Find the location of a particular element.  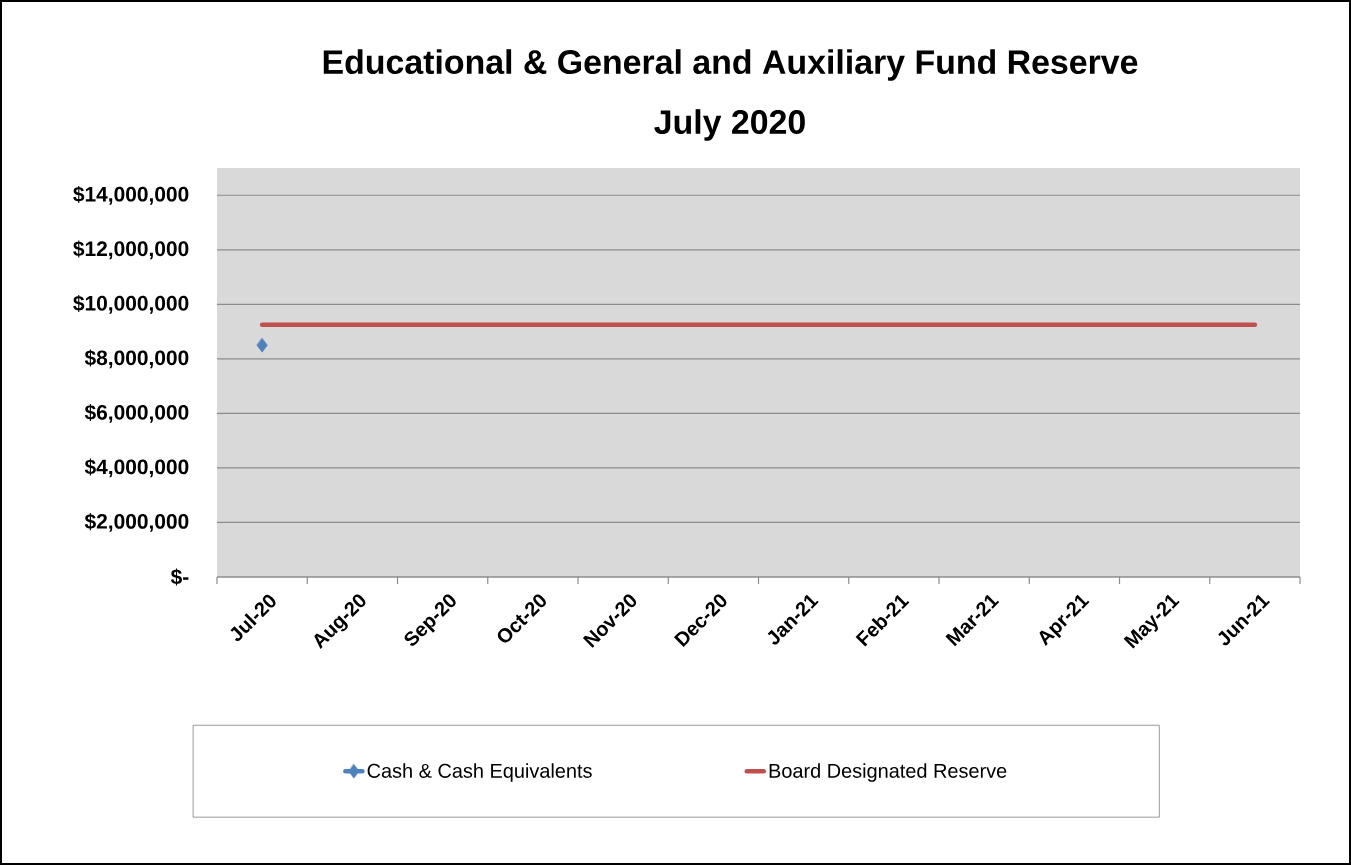

y-tick-label: $6,000,000 is located at coordinates (136, 413).